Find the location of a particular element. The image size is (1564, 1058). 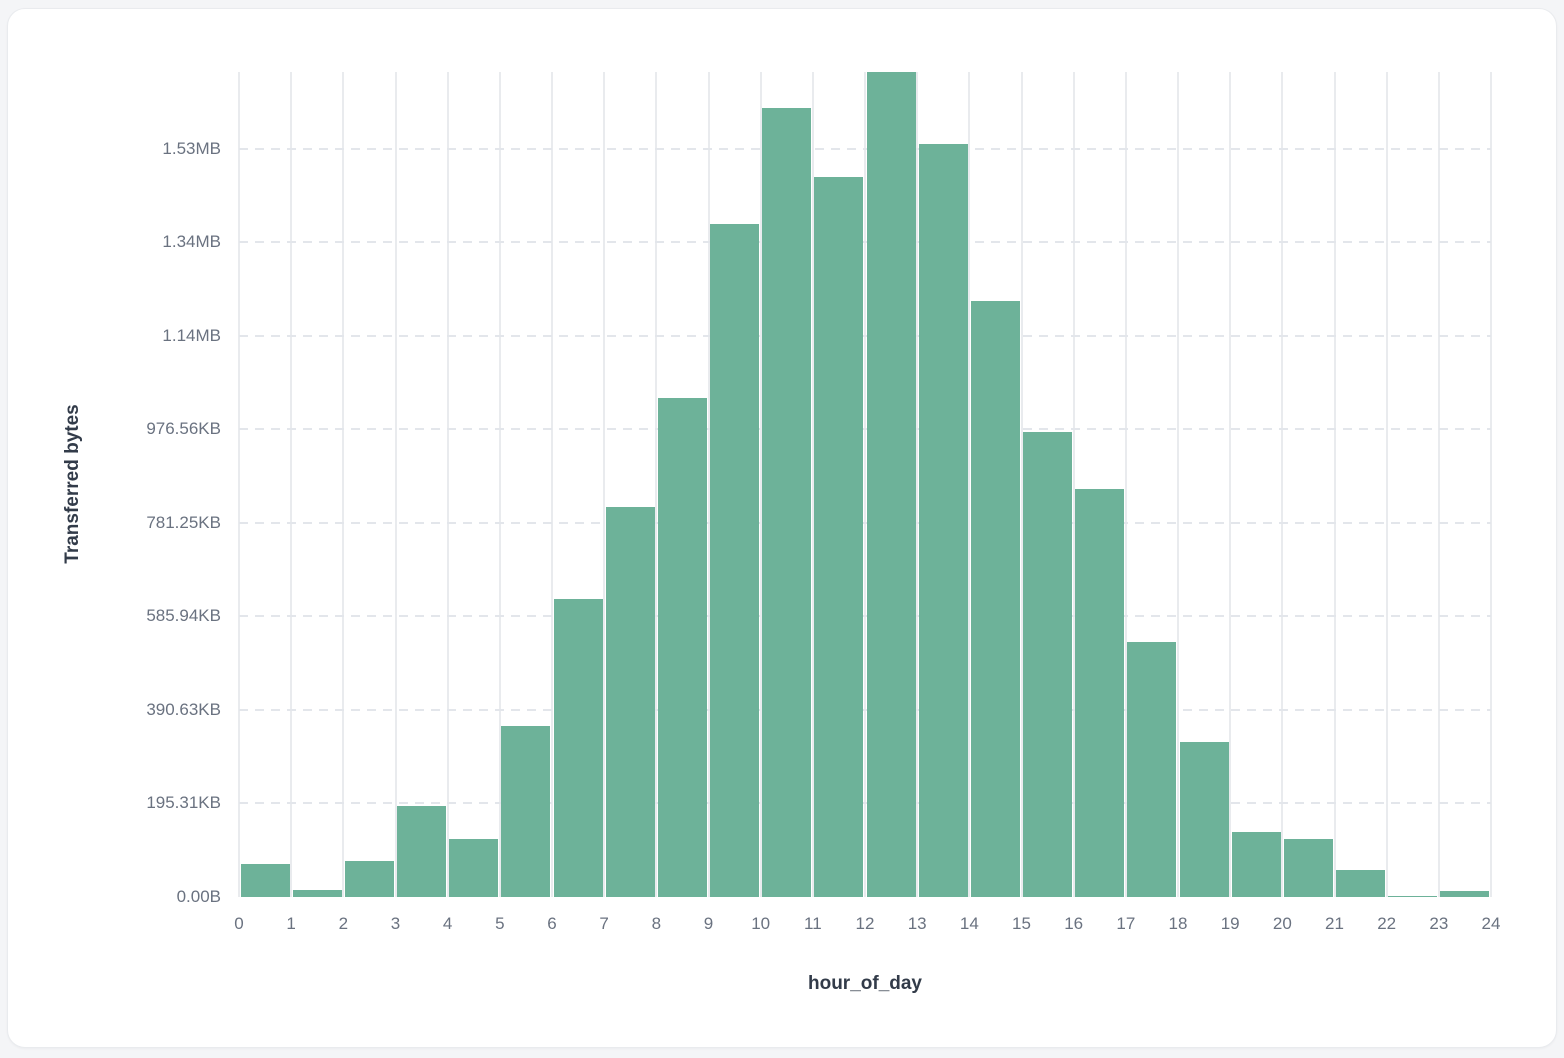

x-tick-label: 12 is located at coordinates (865, 923).